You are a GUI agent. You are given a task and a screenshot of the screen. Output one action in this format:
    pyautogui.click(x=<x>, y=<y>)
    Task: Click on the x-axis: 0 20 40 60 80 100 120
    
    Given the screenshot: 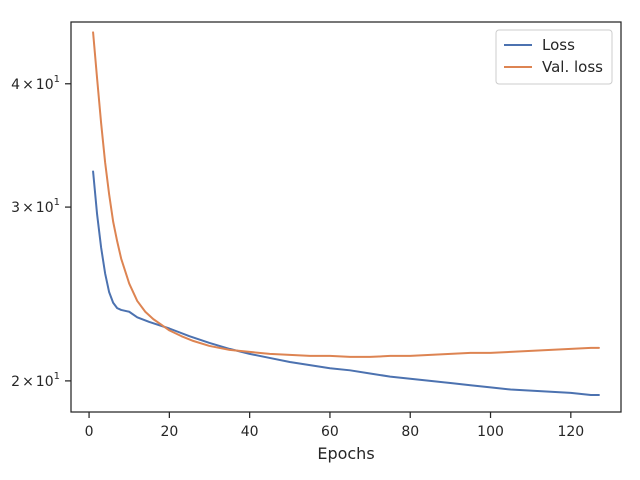 What is the action you would take?
    pyautogui.click(x=334, y=426)
    